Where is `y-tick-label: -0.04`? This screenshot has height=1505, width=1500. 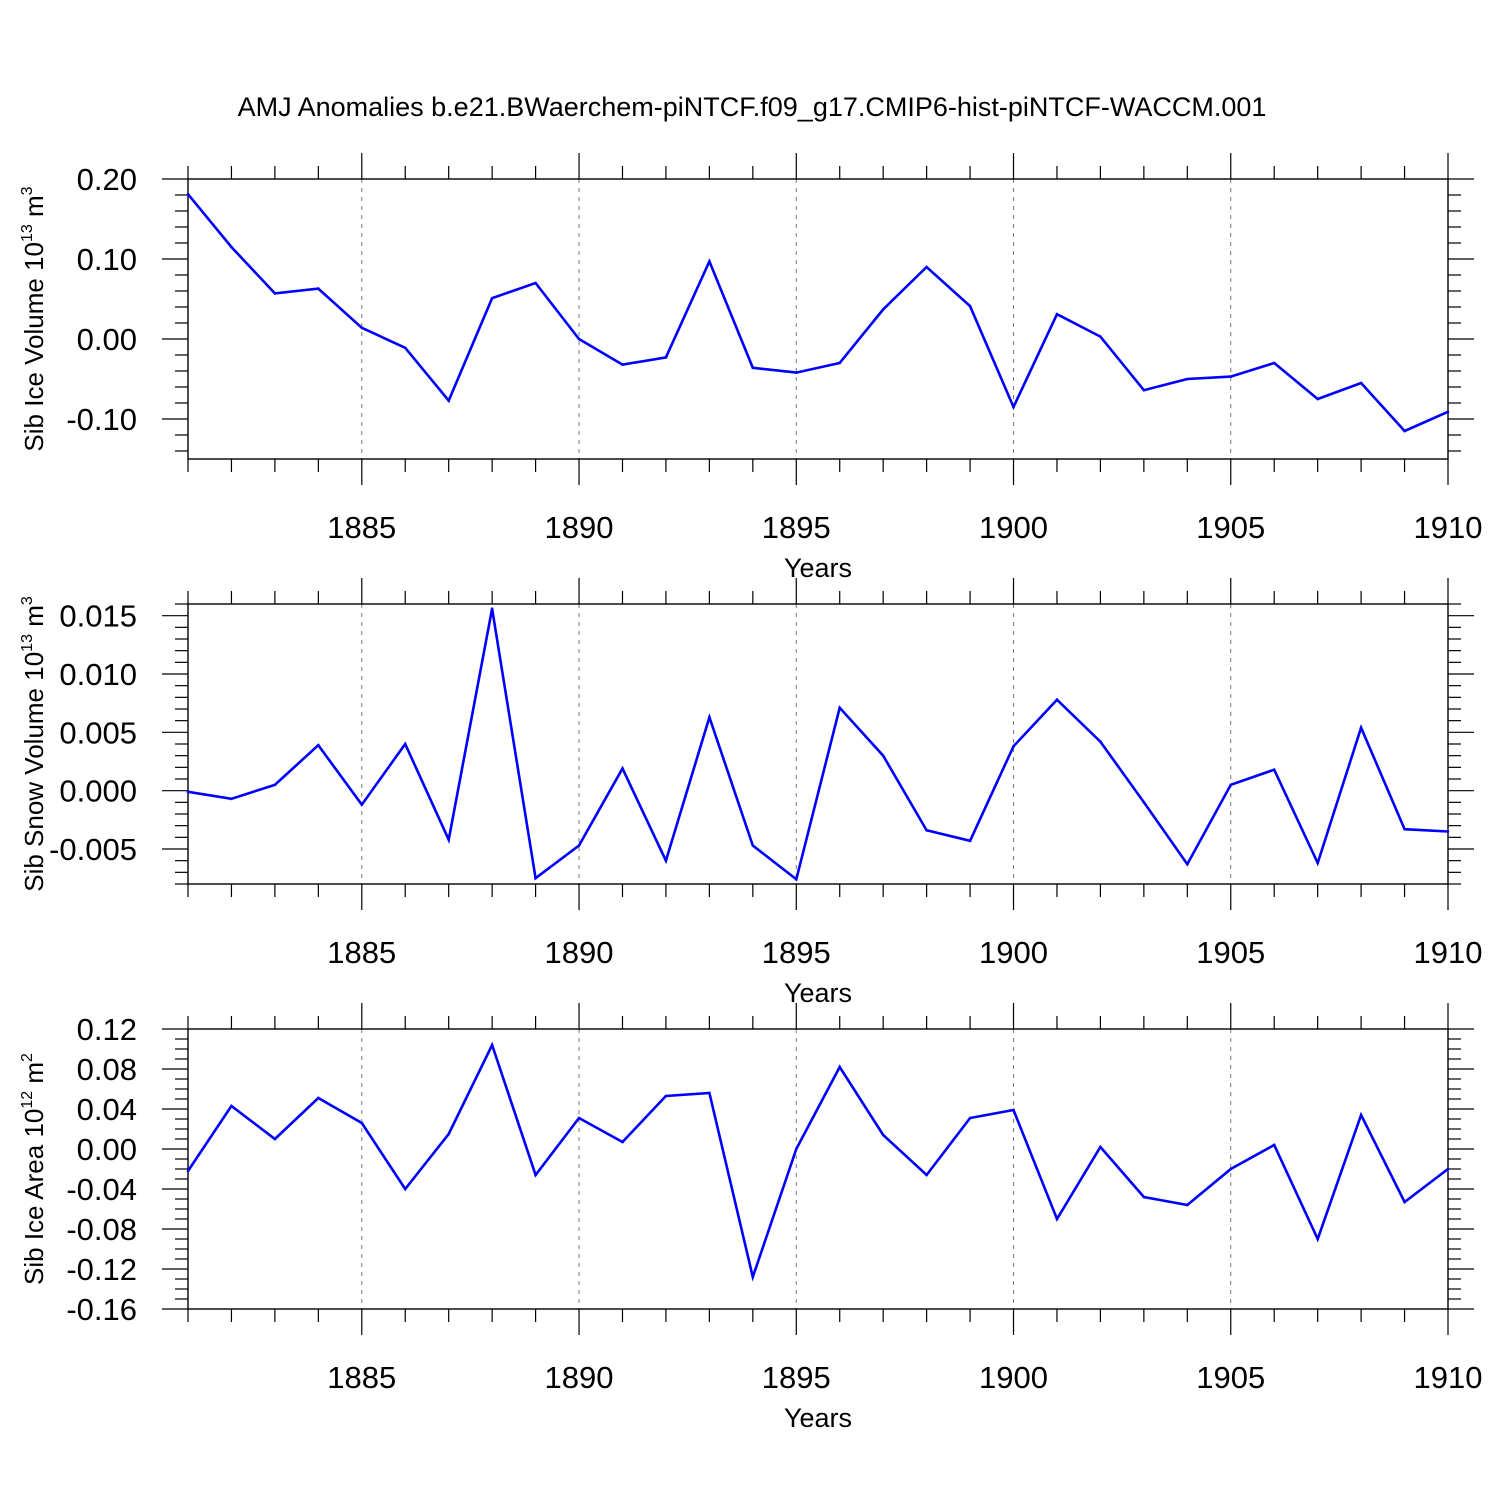 y-tick-label: -0.04 is located at coordinates (101, 1189).